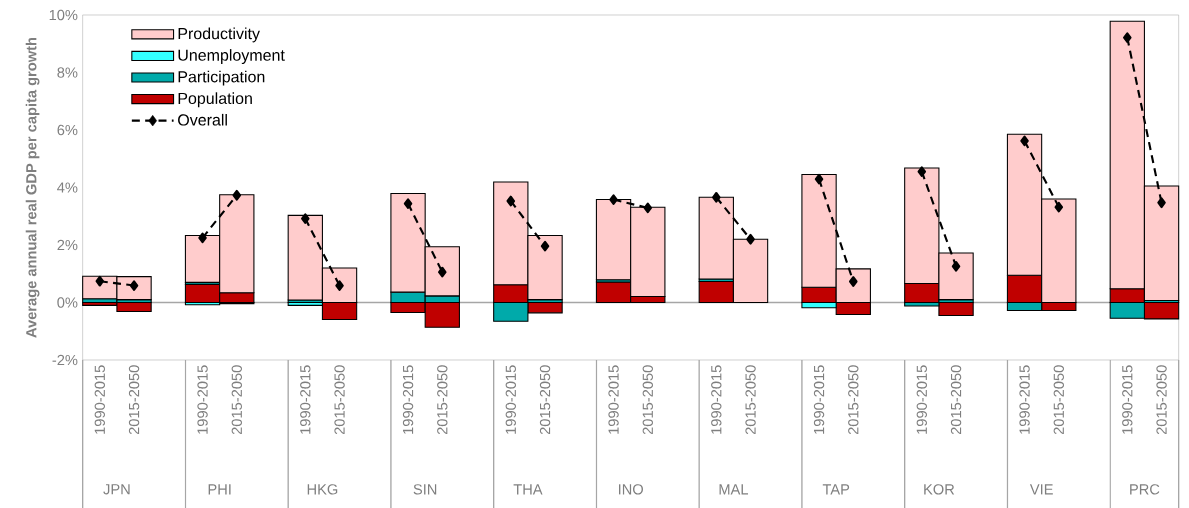 Image resolution: width=1189 pixels, height=508 pixels. I want to click on y-tick-label: 0%, so click(67, 302).